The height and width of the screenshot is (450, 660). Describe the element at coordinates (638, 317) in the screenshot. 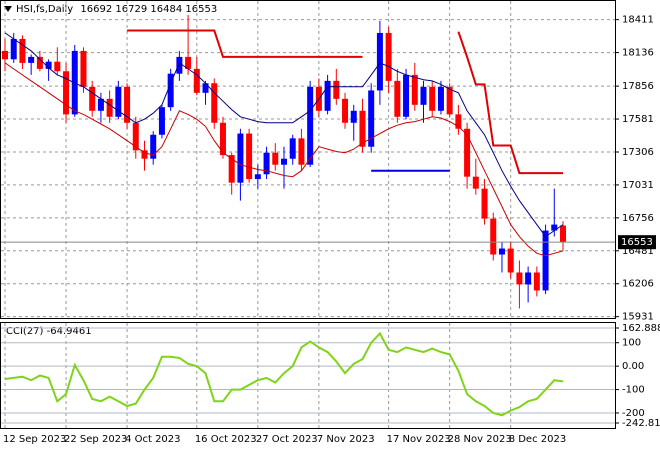

I see `y-tick-label: 15931` at that location.